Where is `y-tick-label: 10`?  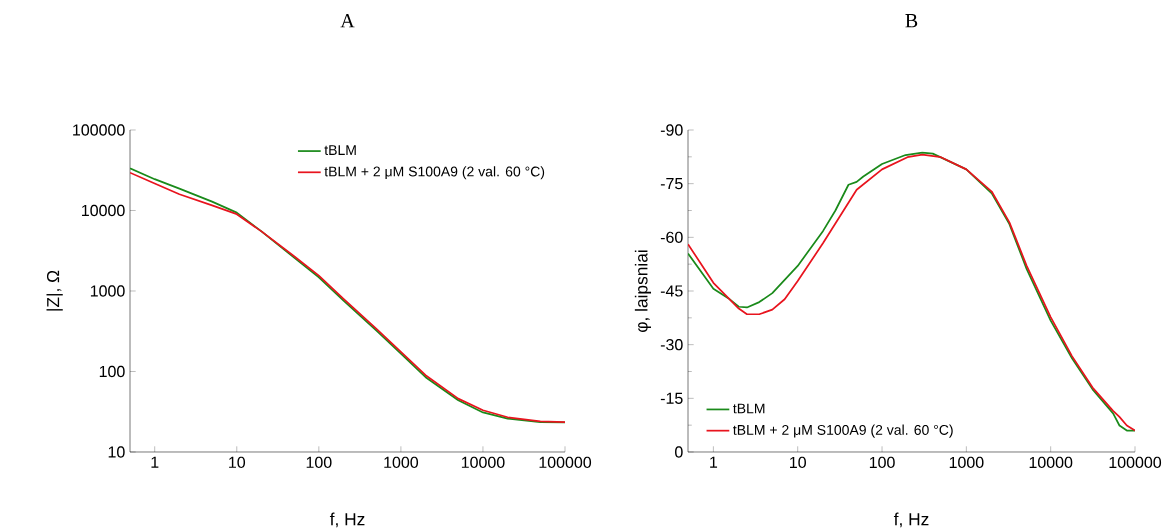 y-tick-label: 10 is located at coordinates (116, 452).